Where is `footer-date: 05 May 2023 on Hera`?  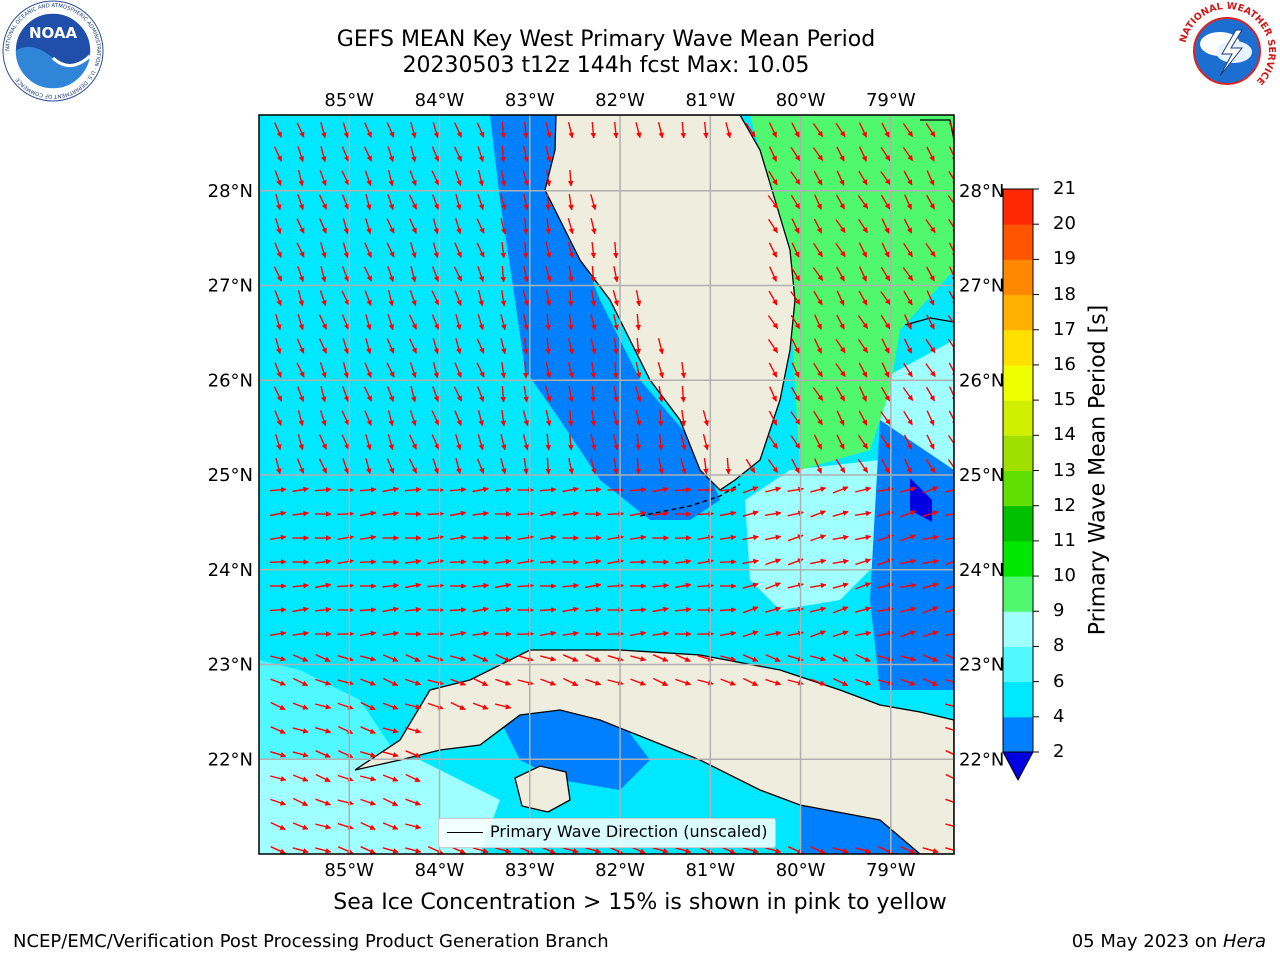
footer-date: 05 May 2023 on Hera is located at coordinates (1169, 941).